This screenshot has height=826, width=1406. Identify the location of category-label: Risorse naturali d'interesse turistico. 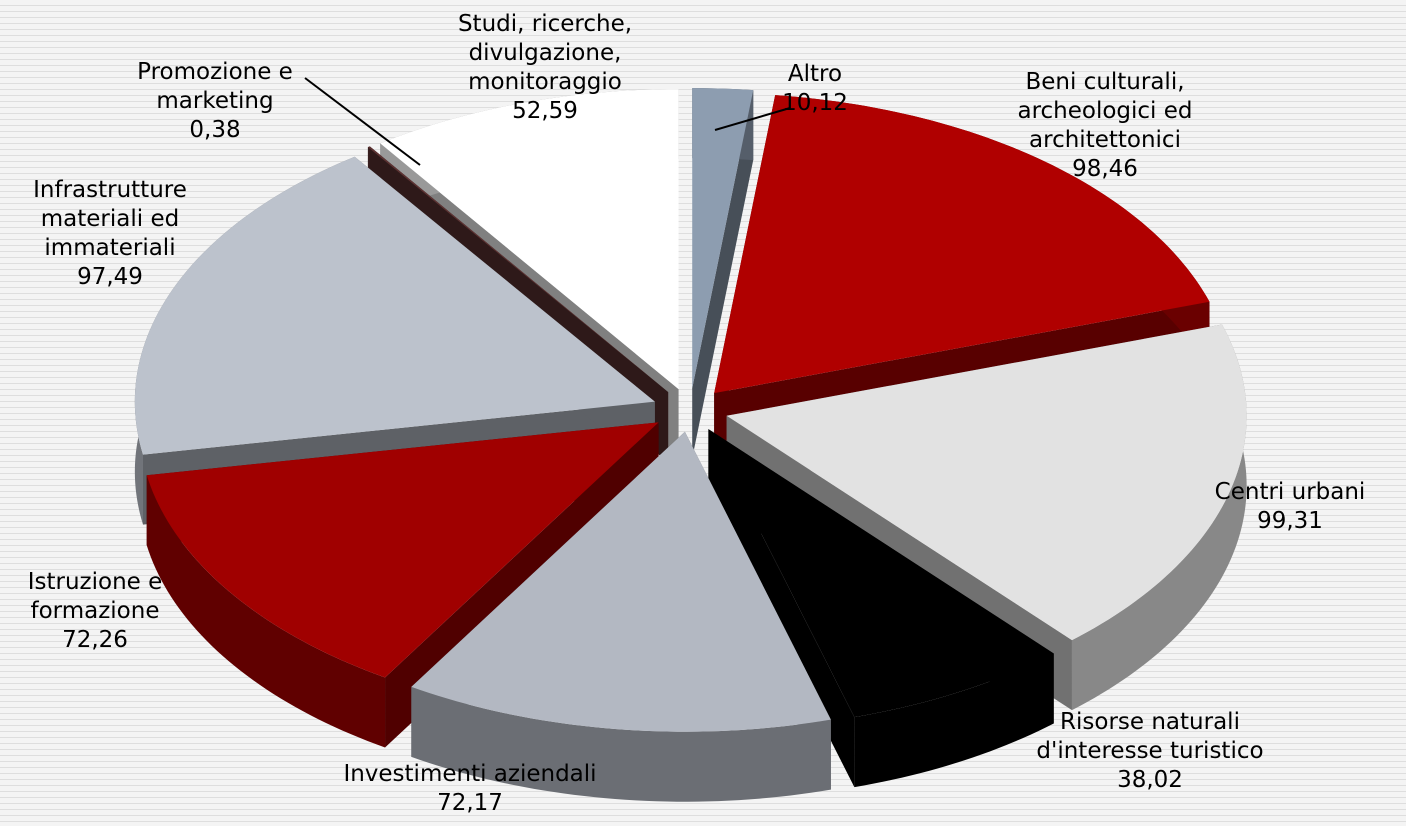
(1150, 736).